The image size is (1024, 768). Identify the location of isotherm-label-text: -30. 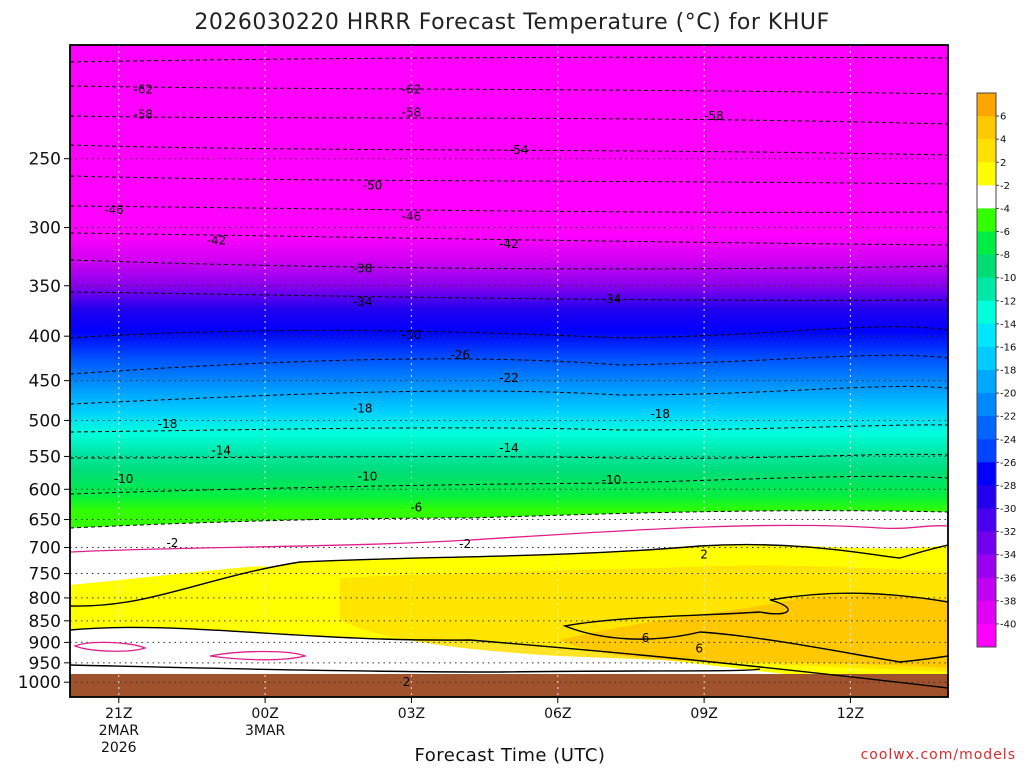
(412, 335).